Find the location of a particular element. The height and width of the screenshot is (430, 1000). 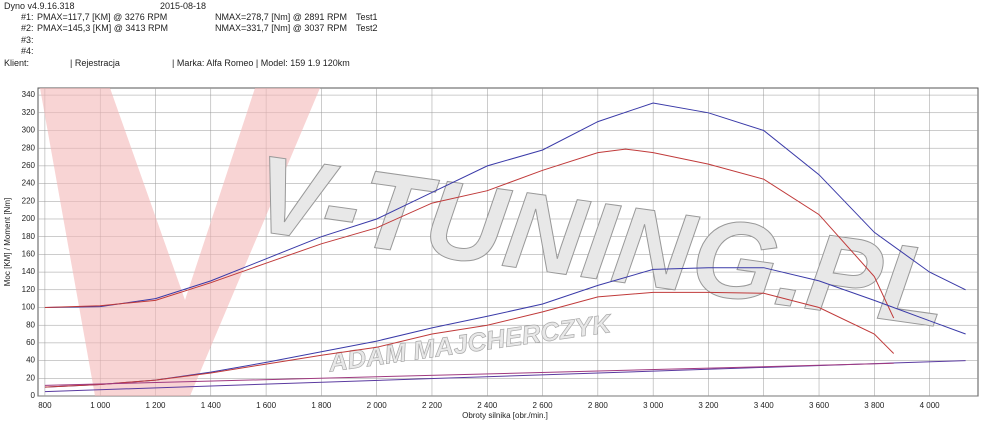

run-pmax: PMAX=117,7 [KM] @ 3276 RPM is located at coordinates (102, 17).